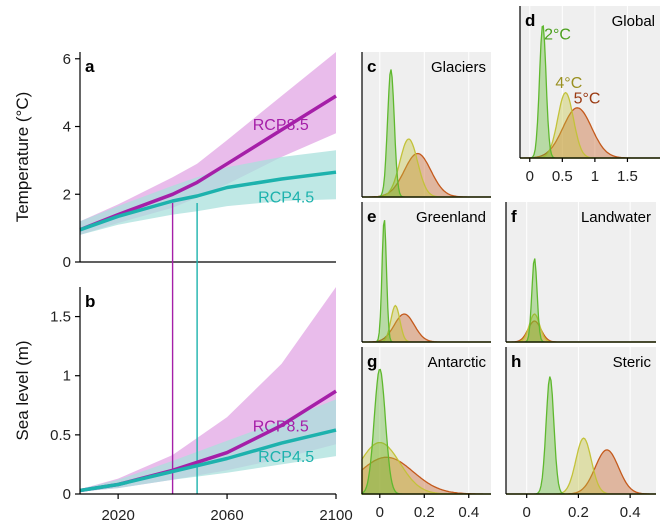 This screenshot has width=660, height=529. I want to click on panel-title-c: Glaciers, so click(458, 67).